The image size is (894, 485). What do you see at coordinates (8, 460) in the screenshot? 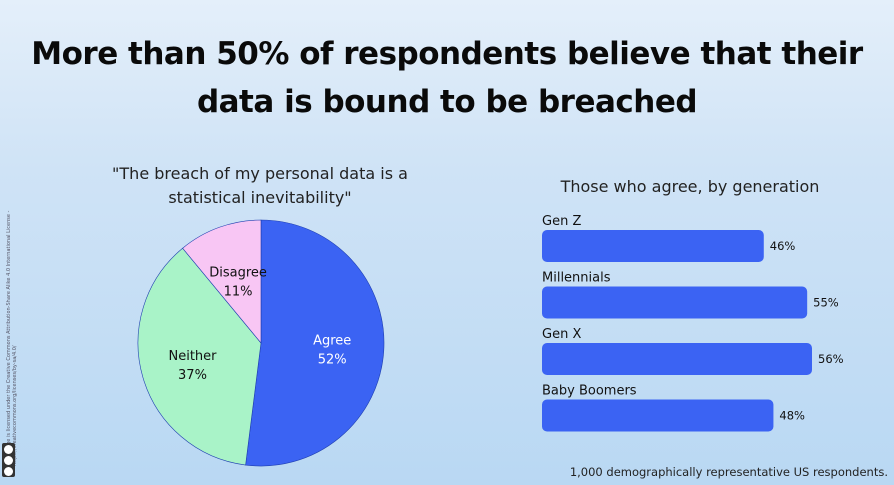
I see `cc-license-badge-icon` at bounding box center [8, 460].